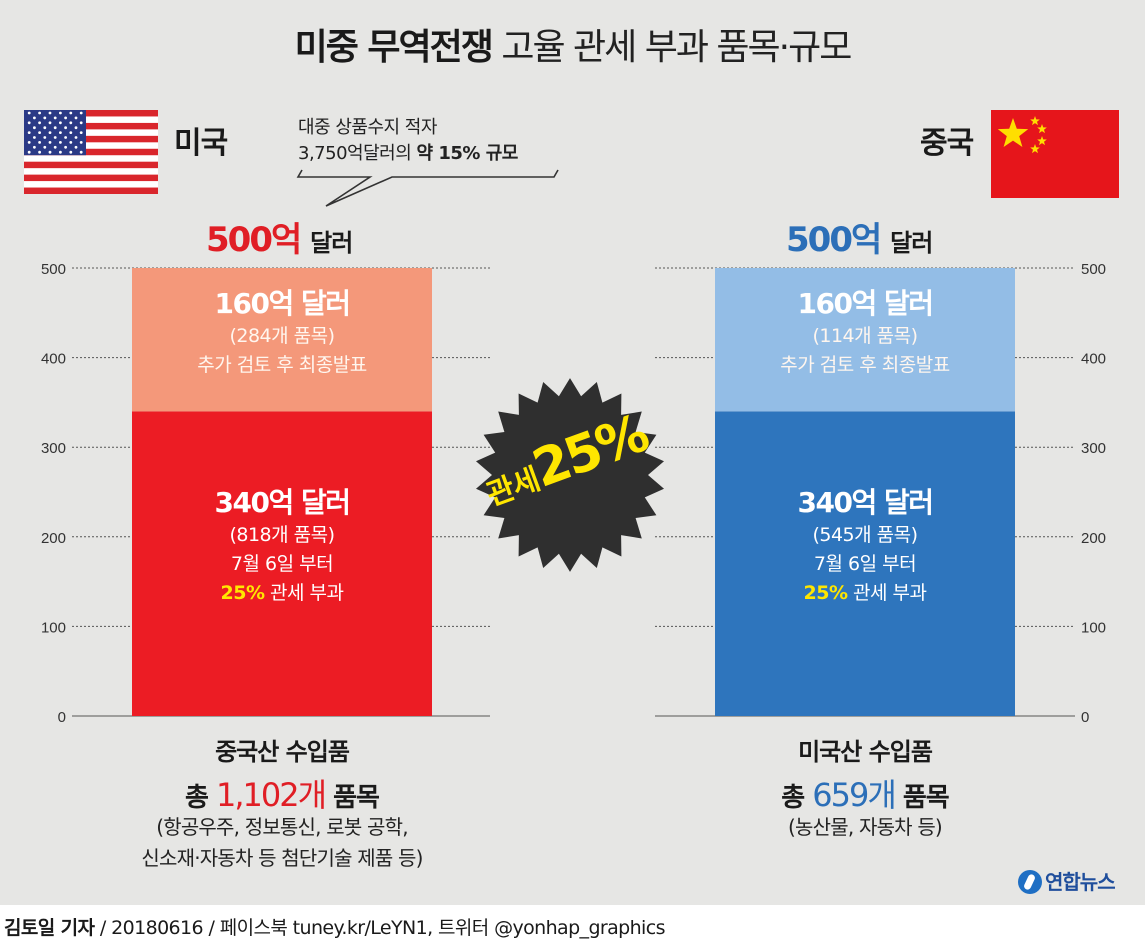 The height and width of the screenshot is (945, 1145). I want to click on cn-bar-segment-lower, so click(865, 563).